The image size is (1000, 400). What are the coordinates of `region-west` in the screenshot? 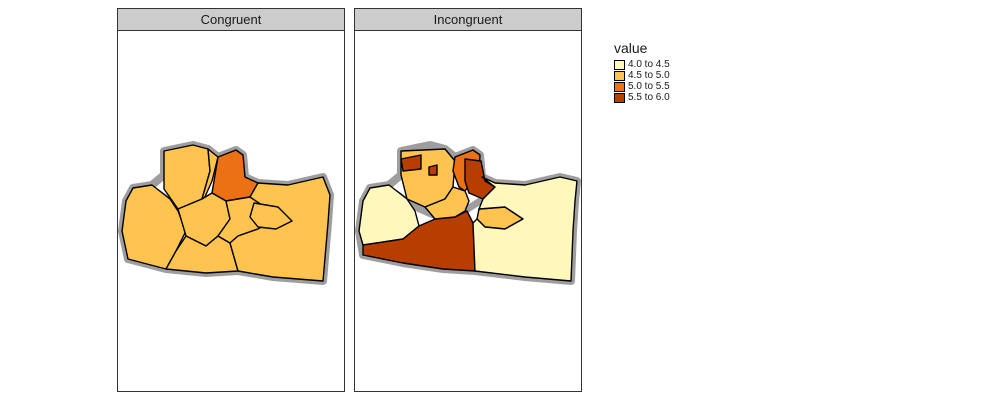 It's located at (389, 215).